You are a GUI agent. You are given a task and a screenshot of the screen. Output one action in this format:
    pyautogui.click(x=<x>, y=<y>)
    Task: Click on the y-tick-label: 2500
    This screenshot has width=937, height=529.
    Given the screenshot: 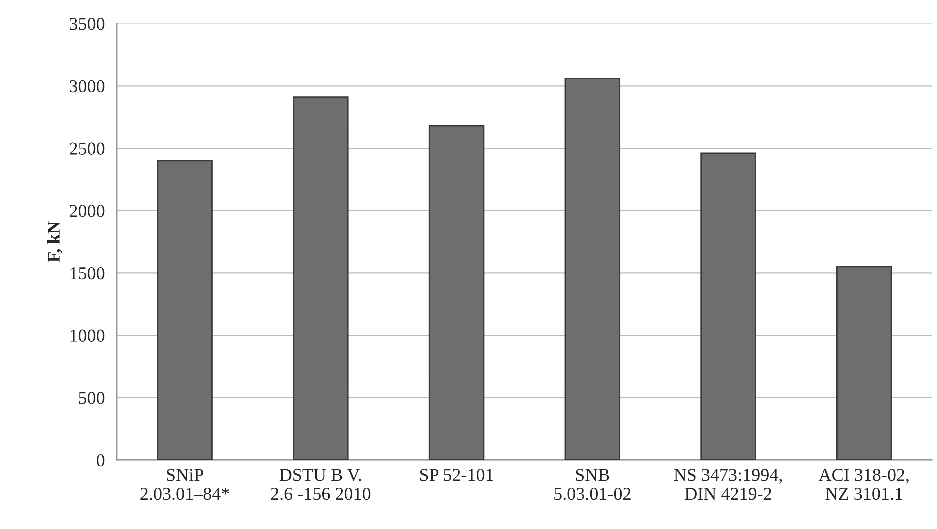 What is the action you would take?
    pyautogui.click(x=87, y=148)
    